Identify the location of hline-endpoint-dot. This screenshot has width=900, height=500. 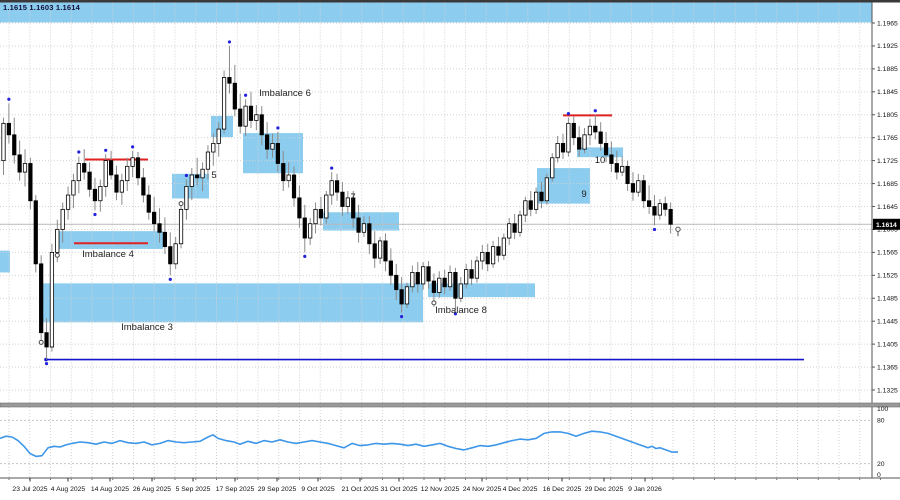
(46, 359).